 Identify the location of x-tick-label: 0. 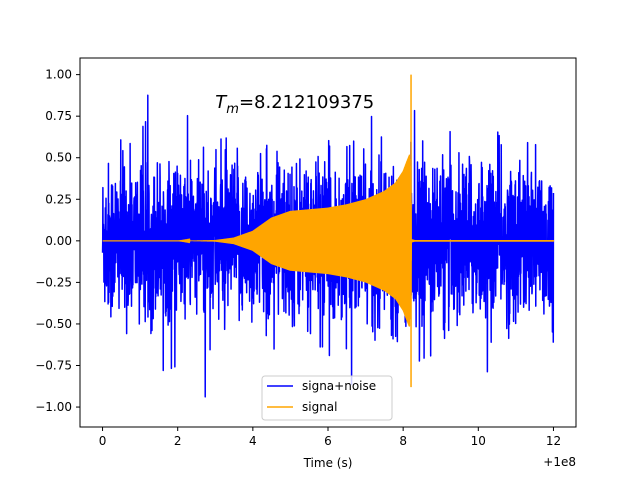
(103, 441).